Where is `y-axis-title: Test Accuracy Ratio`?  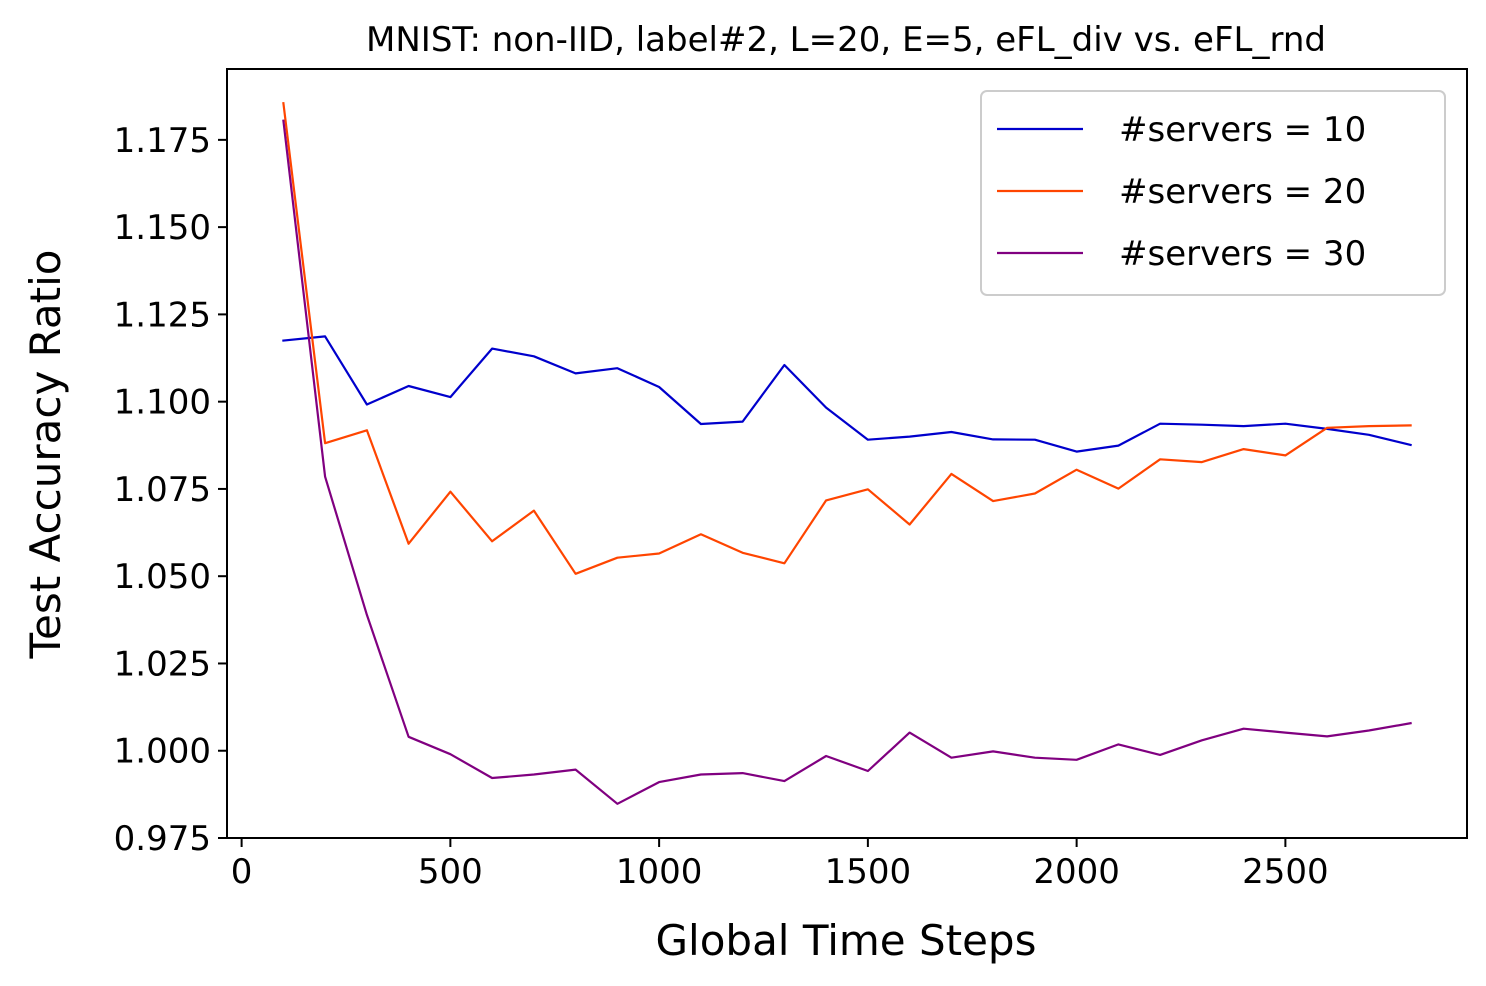
y-axis-title: Test Accuracy Ratio is located at coordinates (45, 455).